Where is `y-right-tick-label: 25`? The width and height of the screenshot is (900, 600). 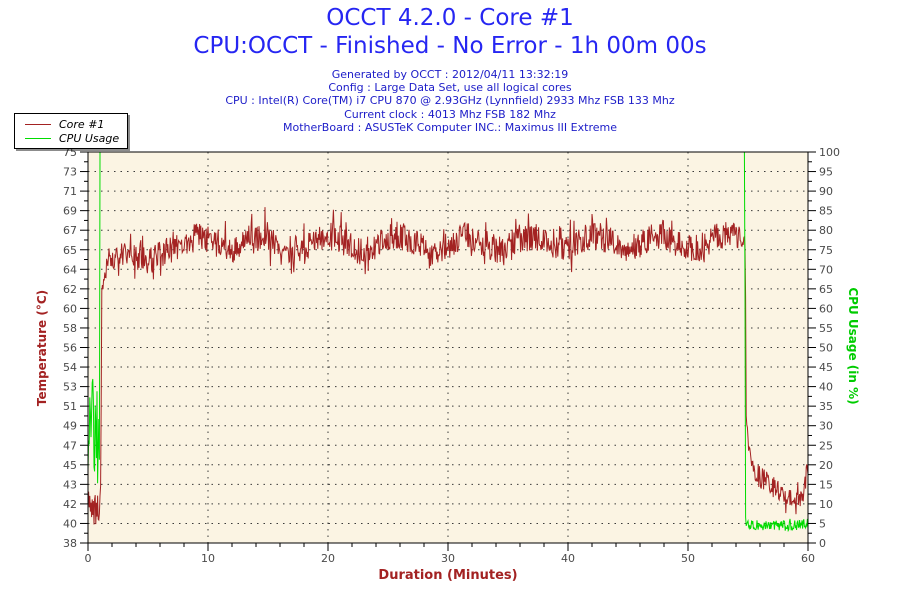
y-right-tick-label: 25 is located at coordinates (826, 445).